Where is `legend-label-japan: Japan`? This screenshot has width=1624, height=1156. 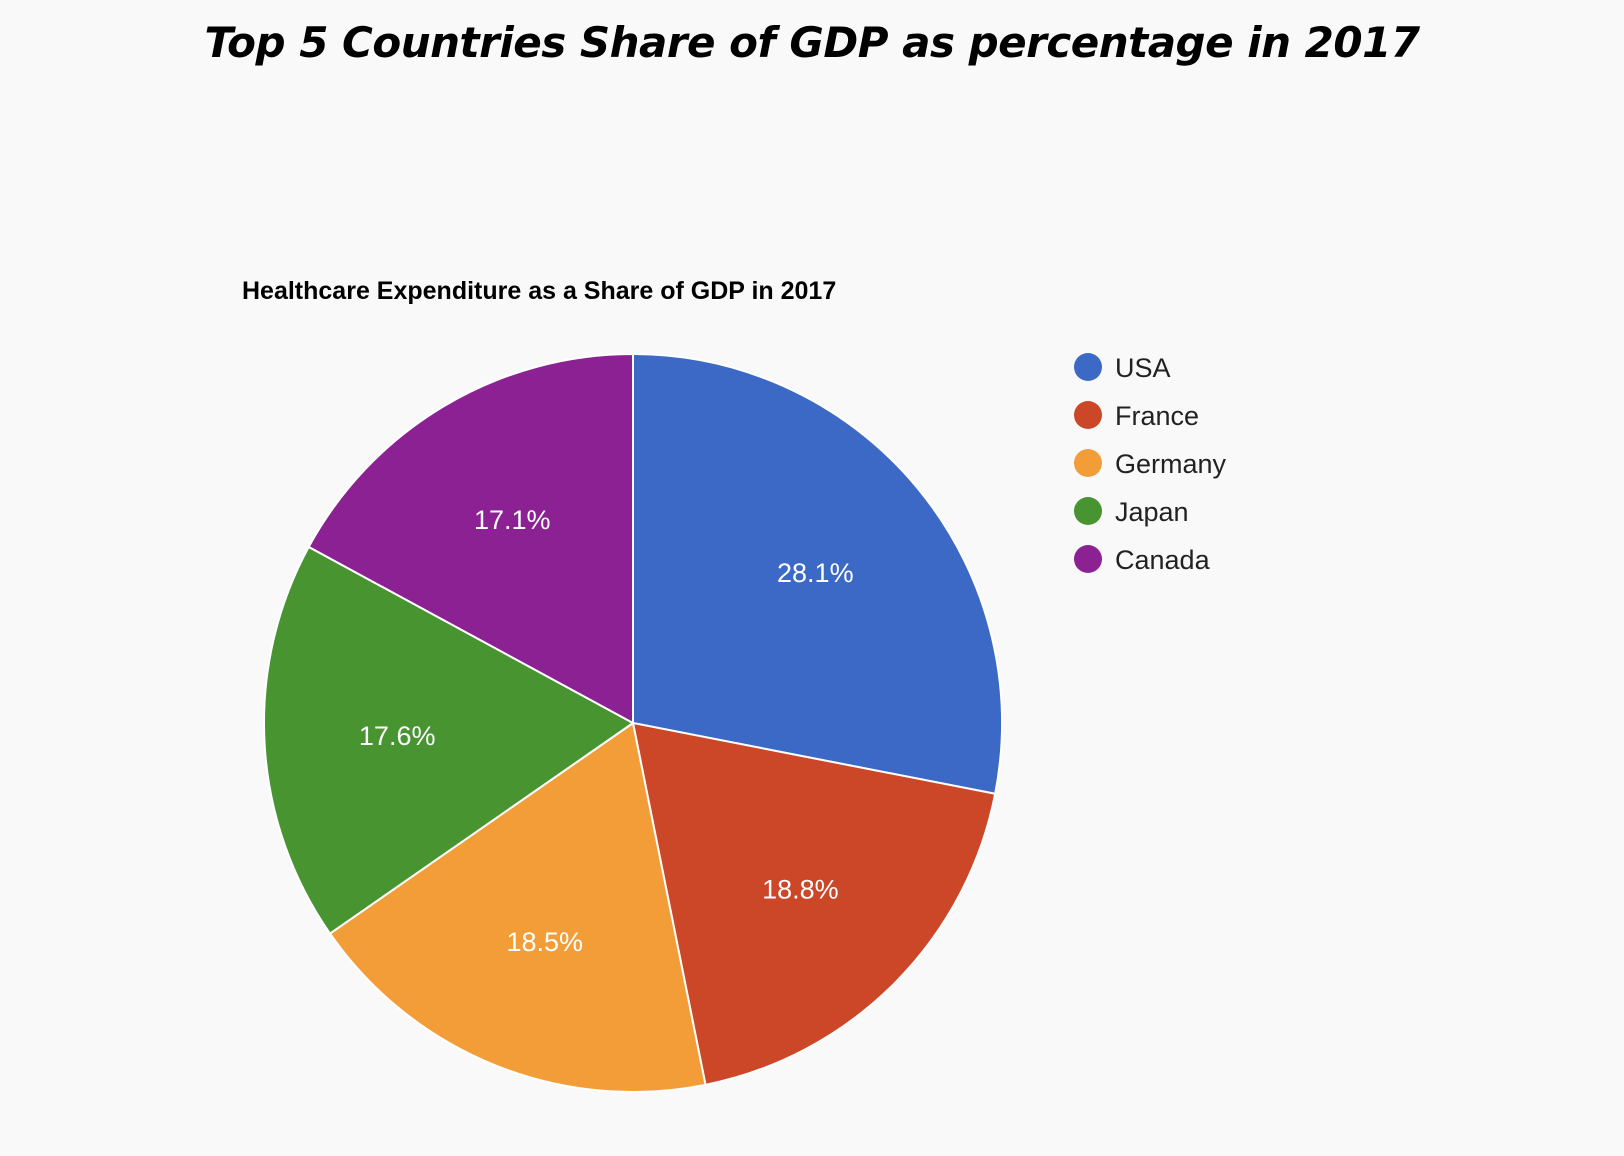
legend-label-japan: Japan is located at coordinates (1152, 512).